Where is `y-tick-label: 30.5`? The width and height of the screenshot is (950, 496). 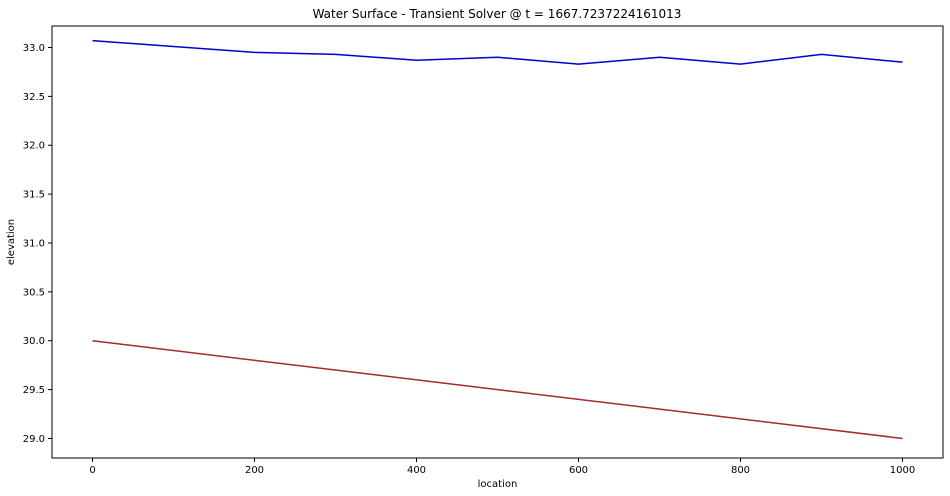
y-tick-label: 30.5 is located at coordinates (34, 292).